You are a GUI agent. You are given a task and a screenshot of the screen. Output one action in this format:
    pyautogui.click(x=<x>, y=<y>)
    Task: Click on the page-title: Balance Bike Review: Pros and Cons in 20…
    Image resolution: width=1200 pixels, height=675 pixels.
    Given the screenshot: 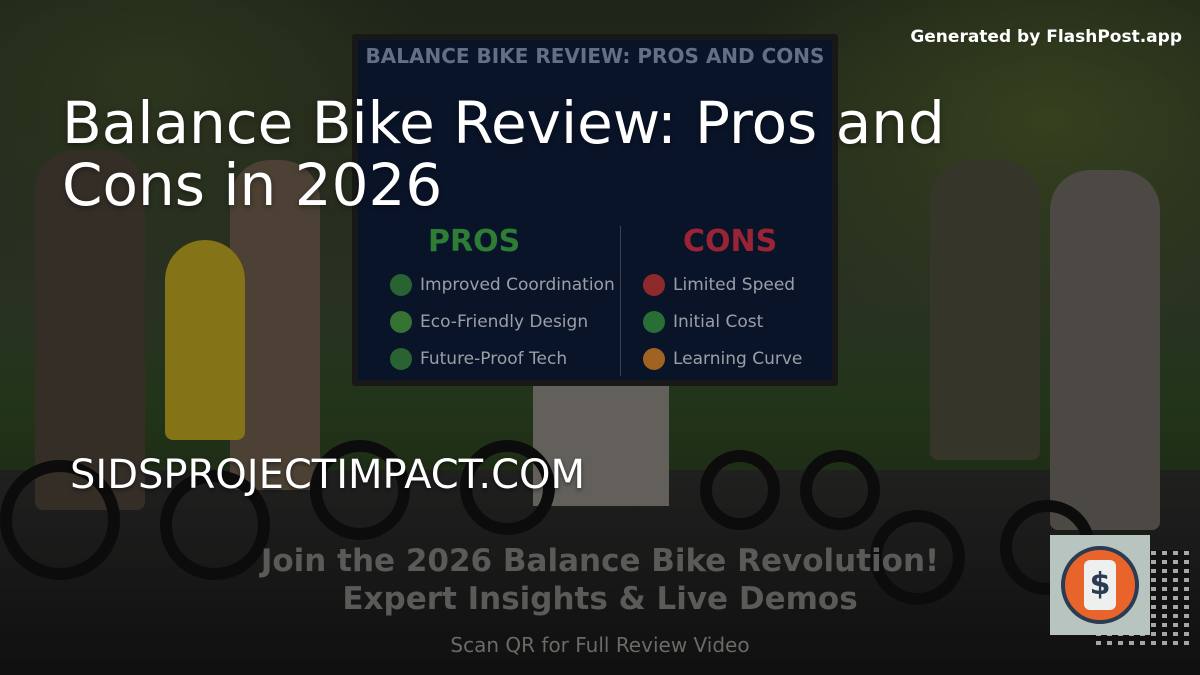 What is the action you would take?
    pyautogui.click(x=503, y=154)
    